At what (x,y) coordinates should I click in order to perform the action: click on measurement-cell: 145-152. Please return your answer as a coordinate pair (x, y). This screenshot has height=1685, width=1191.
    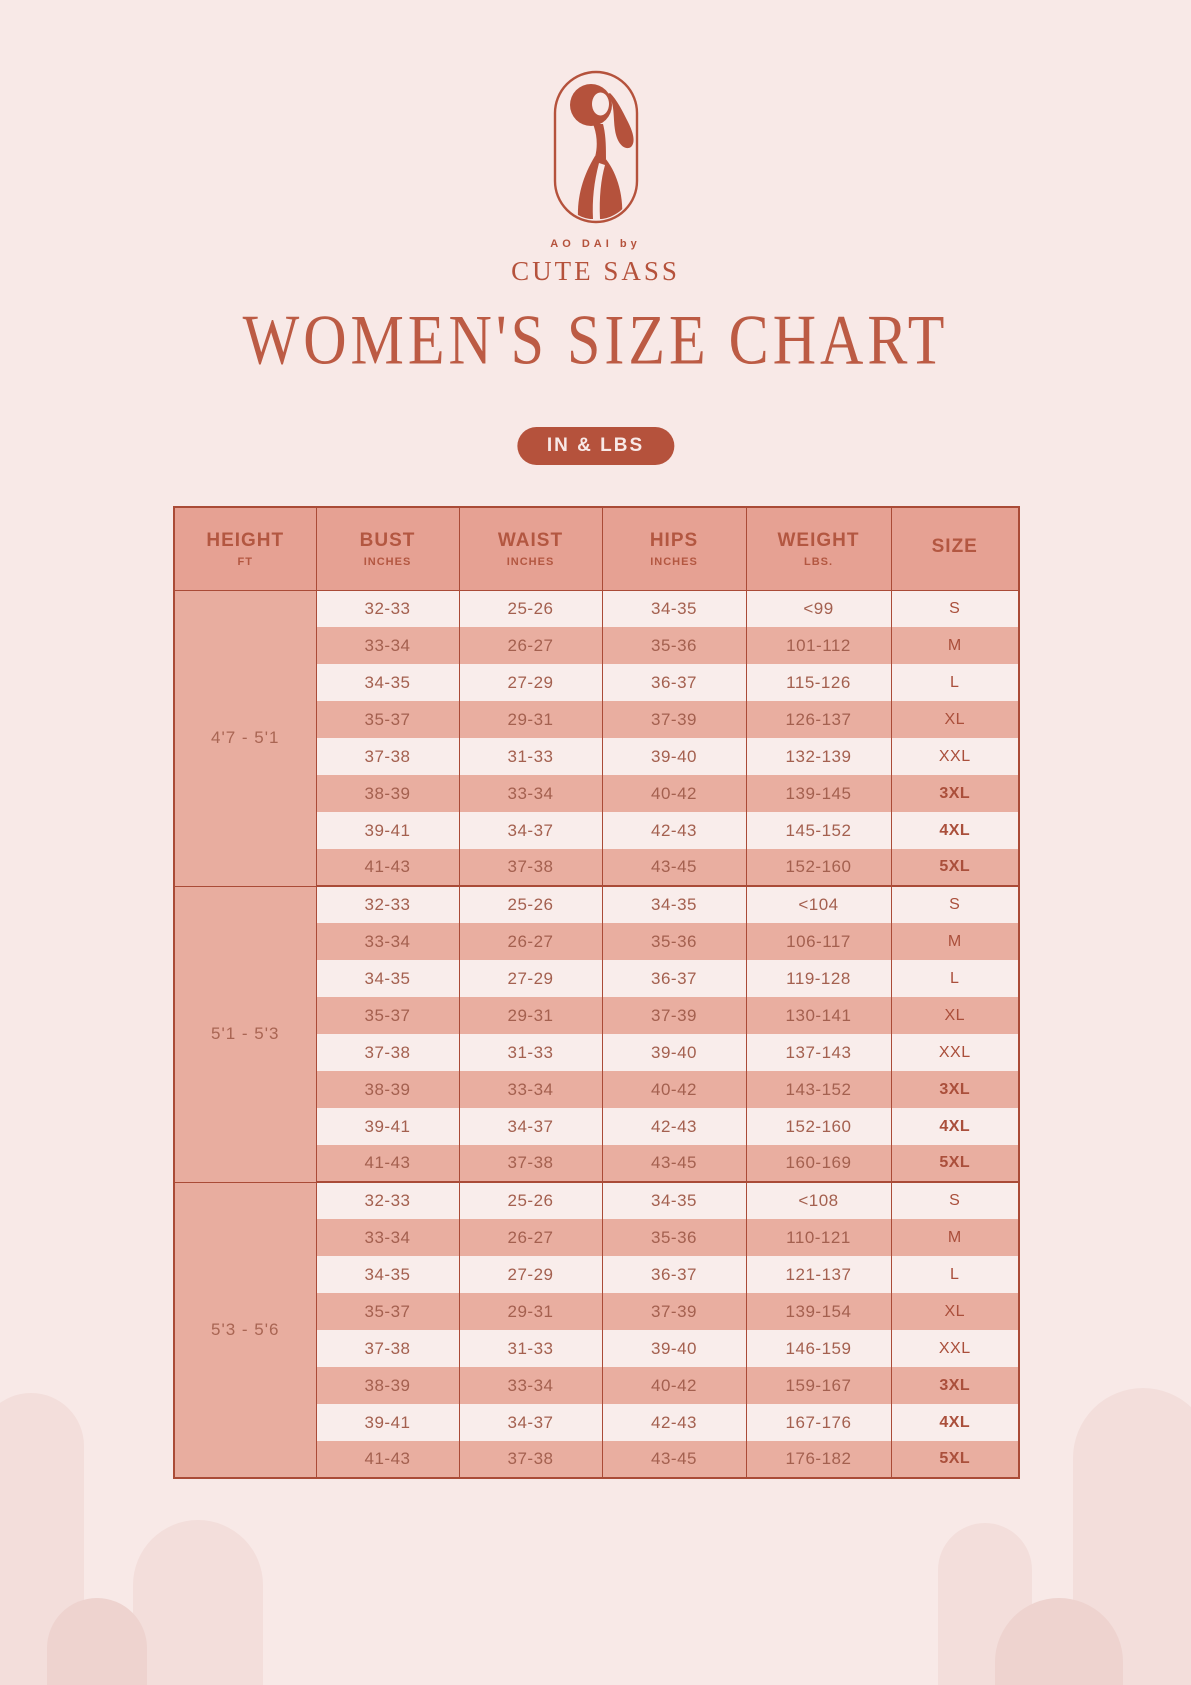
    Looking at the image, I should click on (818, 830).